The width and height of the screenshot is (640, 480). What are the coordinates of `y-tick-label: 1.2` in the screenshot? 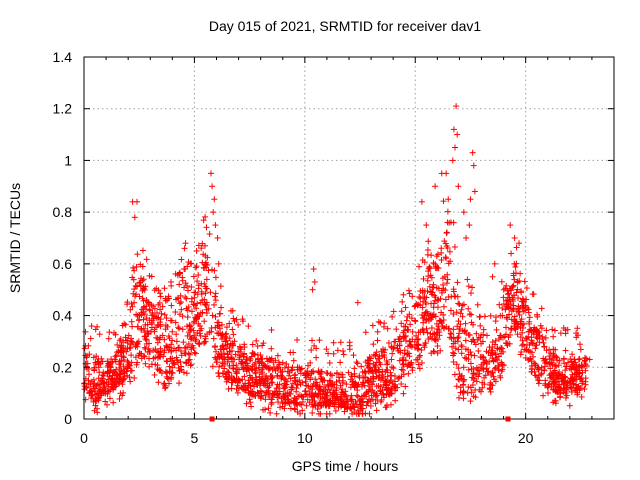 It's located at (63, 109).